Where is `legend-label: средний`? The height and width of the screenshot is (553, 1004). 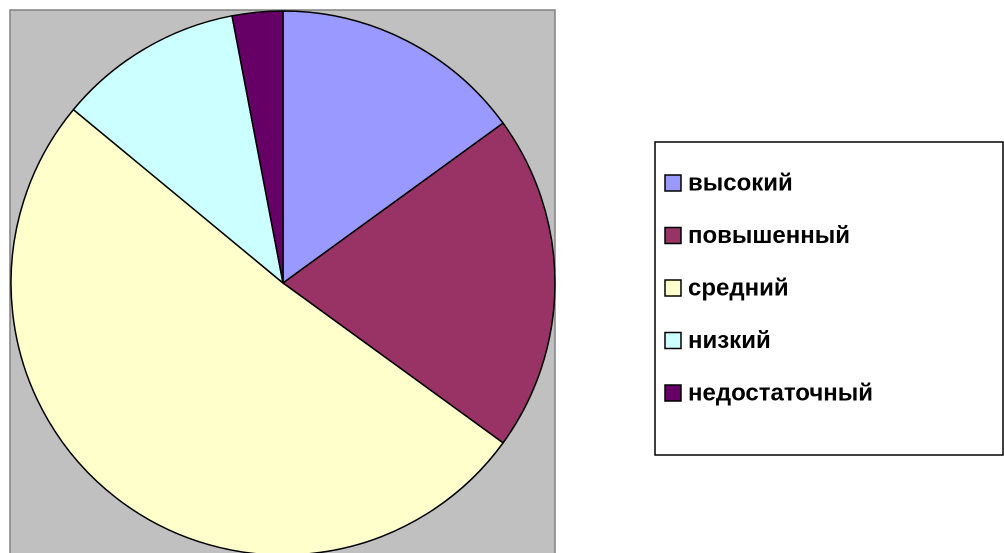 legend-label: средний is located at coordinates (738, 287).